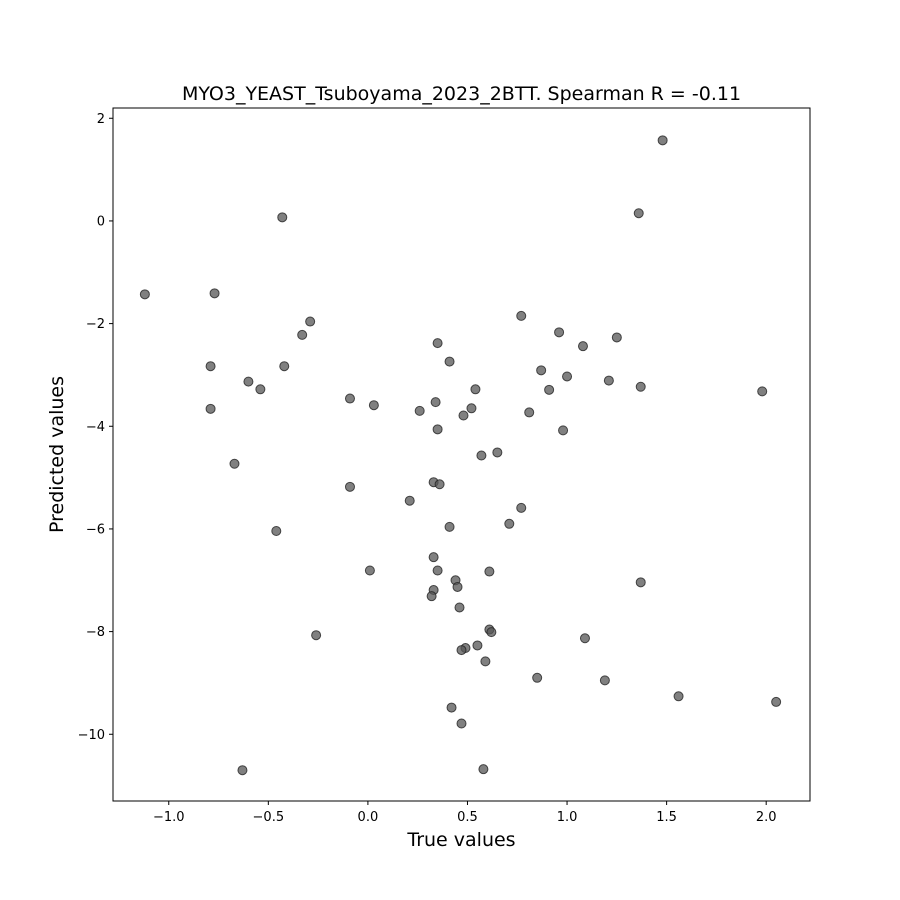  What do you see at coordinates (101, 221) in the screenshot?
I see `y-tick-label: 0` at bounding box center [101, 221].